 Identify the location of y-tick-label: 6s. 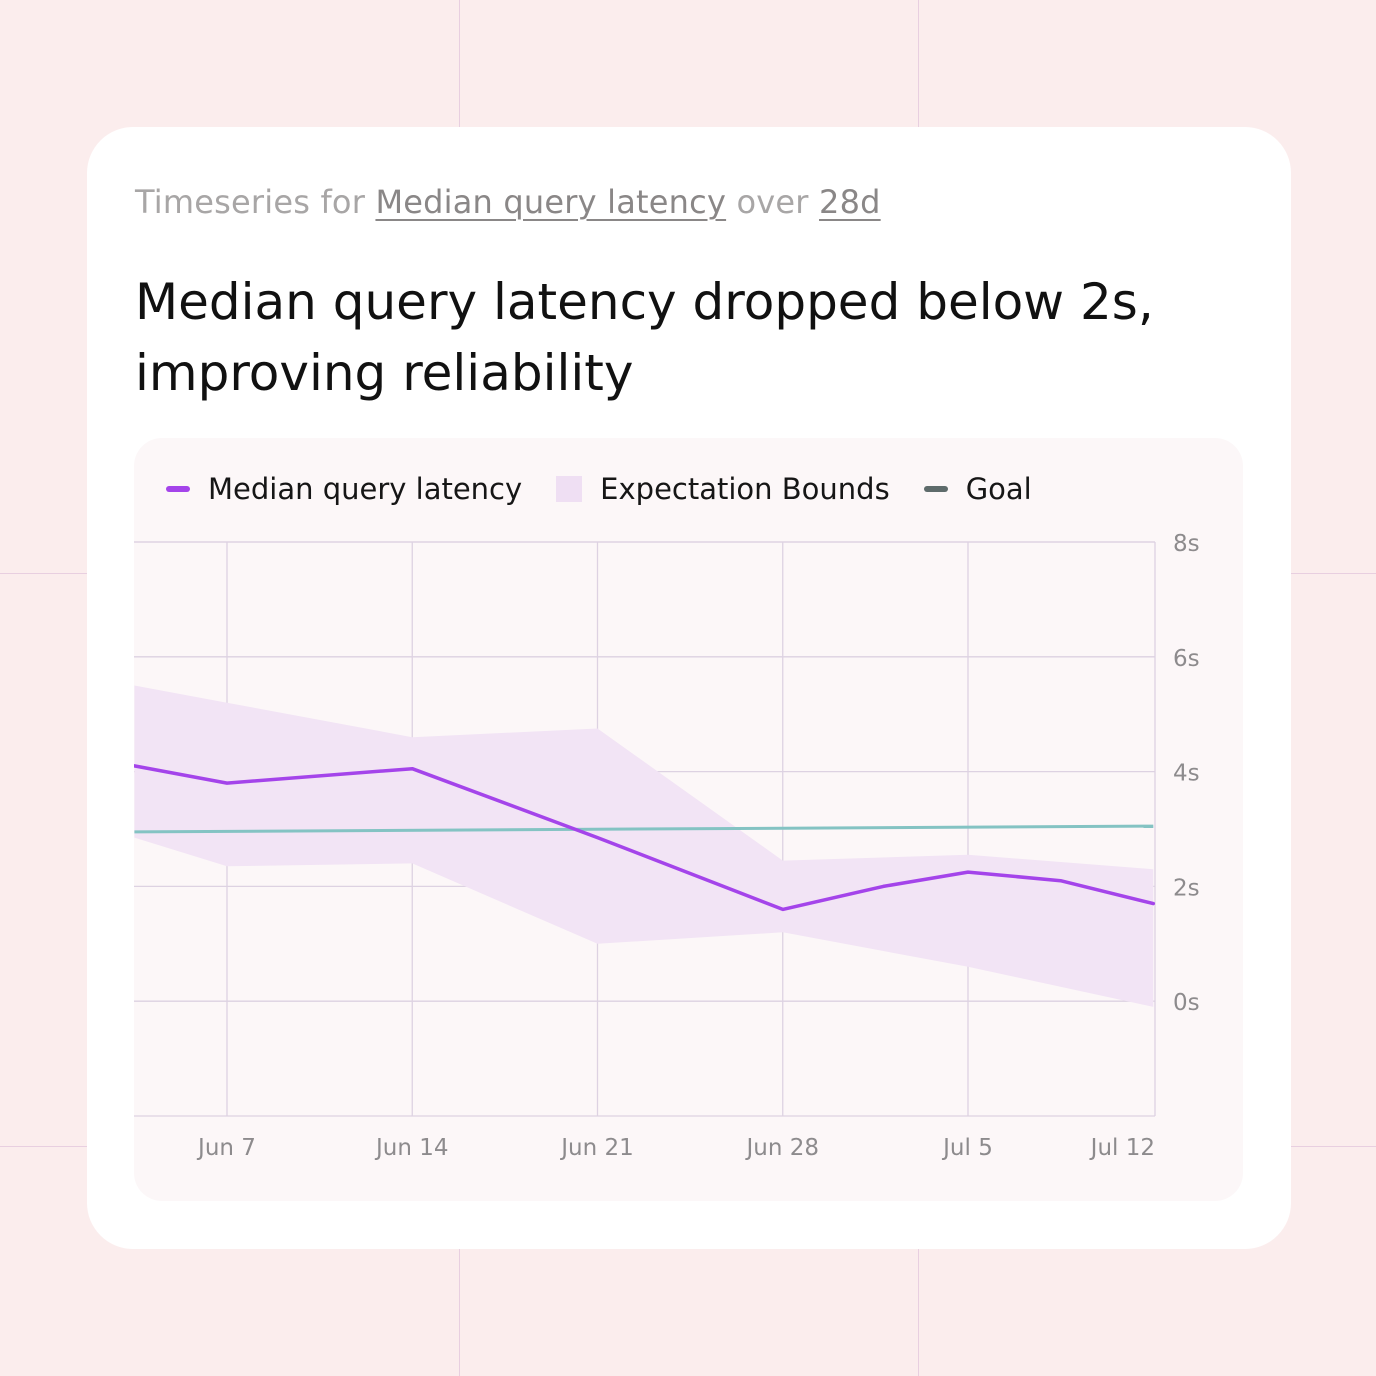
(1186, 659).